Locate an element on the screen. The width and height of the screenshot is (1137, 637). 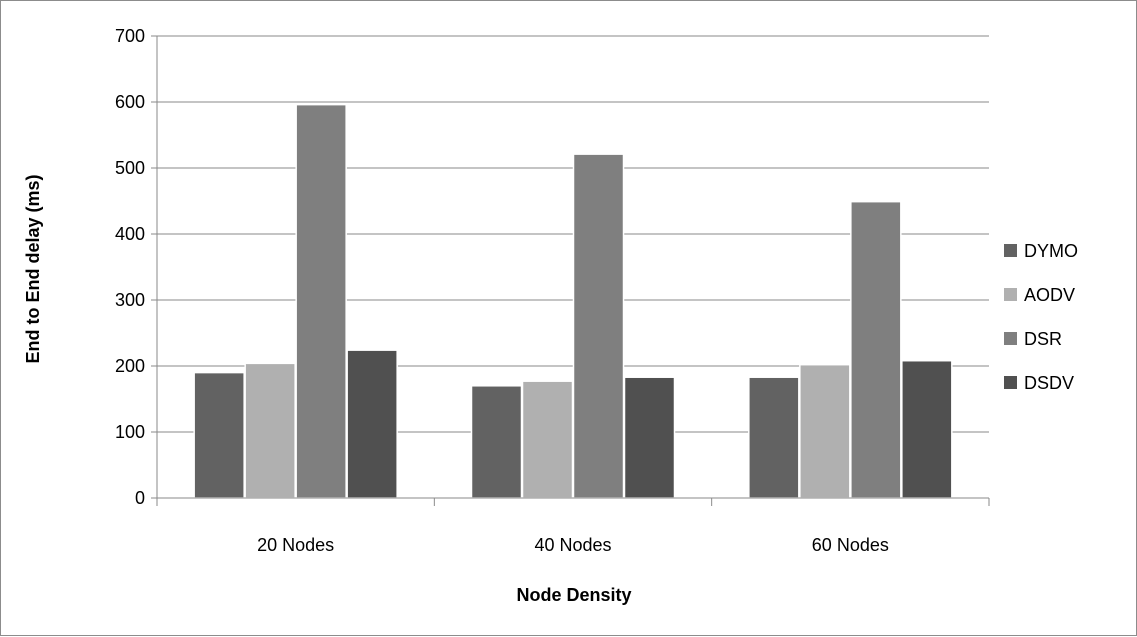
y-tick-label: 200 is located at coordinates (130, 366).